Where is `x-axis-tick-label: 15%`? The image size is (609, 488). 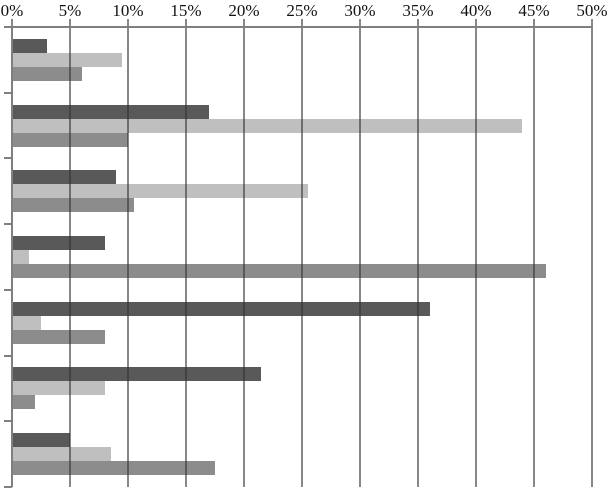
x-axis-tick-label: 15% is located at coordinates (186, 10).